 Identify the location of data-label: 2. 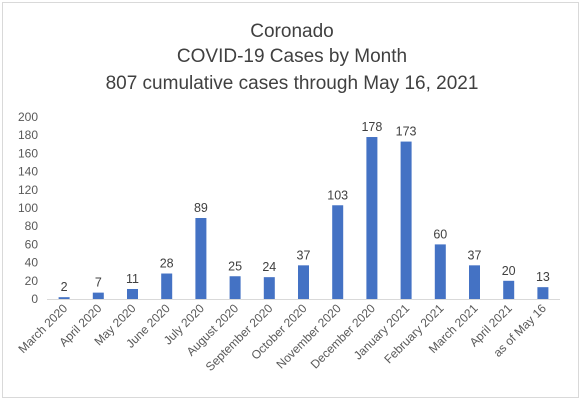
(64, 287).